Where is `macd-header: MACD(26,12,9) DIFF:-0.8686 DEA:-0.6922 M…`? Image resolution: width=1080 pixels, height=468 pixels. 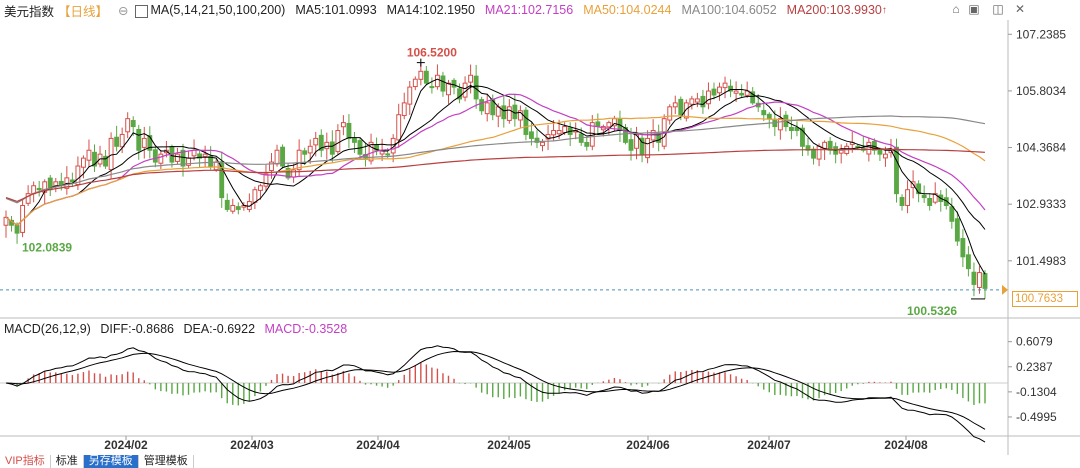 macd-header: MACD(26,12,9) DIFF:-0.8686 DEA:-0.6922 M… is located at coordinates (178, 329).